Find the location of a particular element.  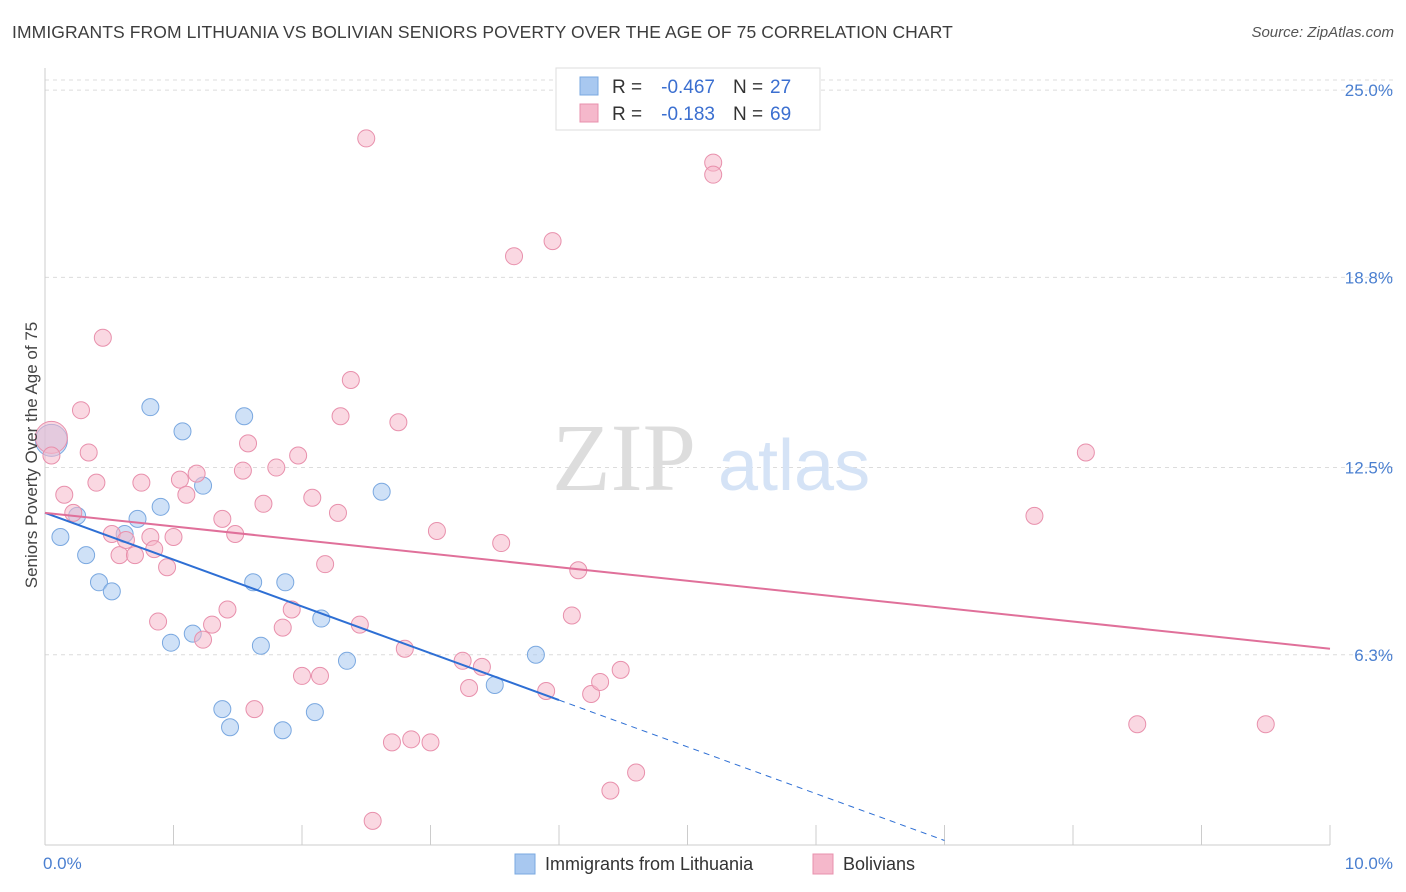

legend-top: R = -0.467 N = 27 R = -0.183 N = 69 is located at coordinates (688, 99).